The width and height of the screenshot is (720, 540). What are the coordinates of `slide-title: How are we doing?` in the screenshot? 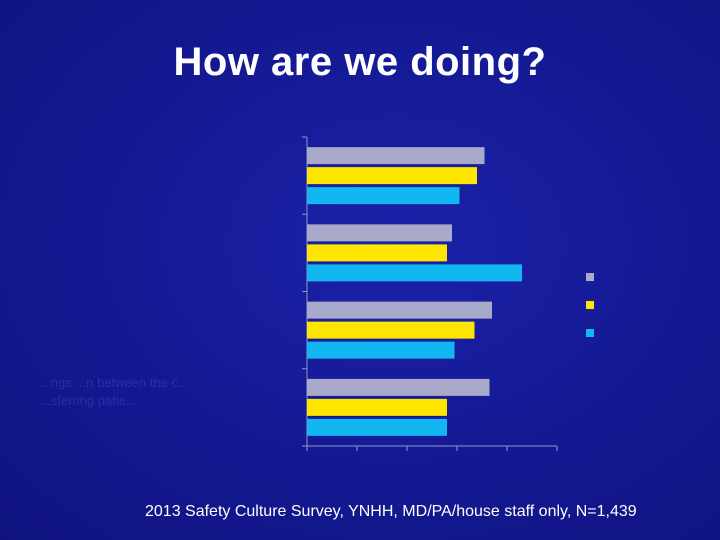 It's located at (360, 62).